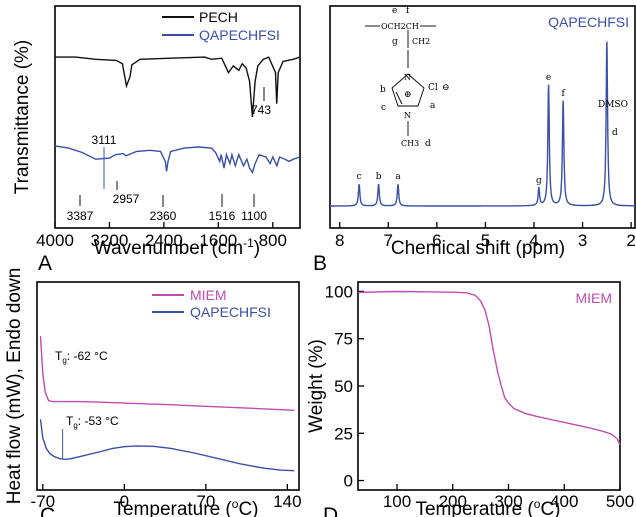 This screenshot has width=636, height=517. Describe the element at coordinates (407, 115) in the screenshot. I see `structure-label-n2: N` at that location.